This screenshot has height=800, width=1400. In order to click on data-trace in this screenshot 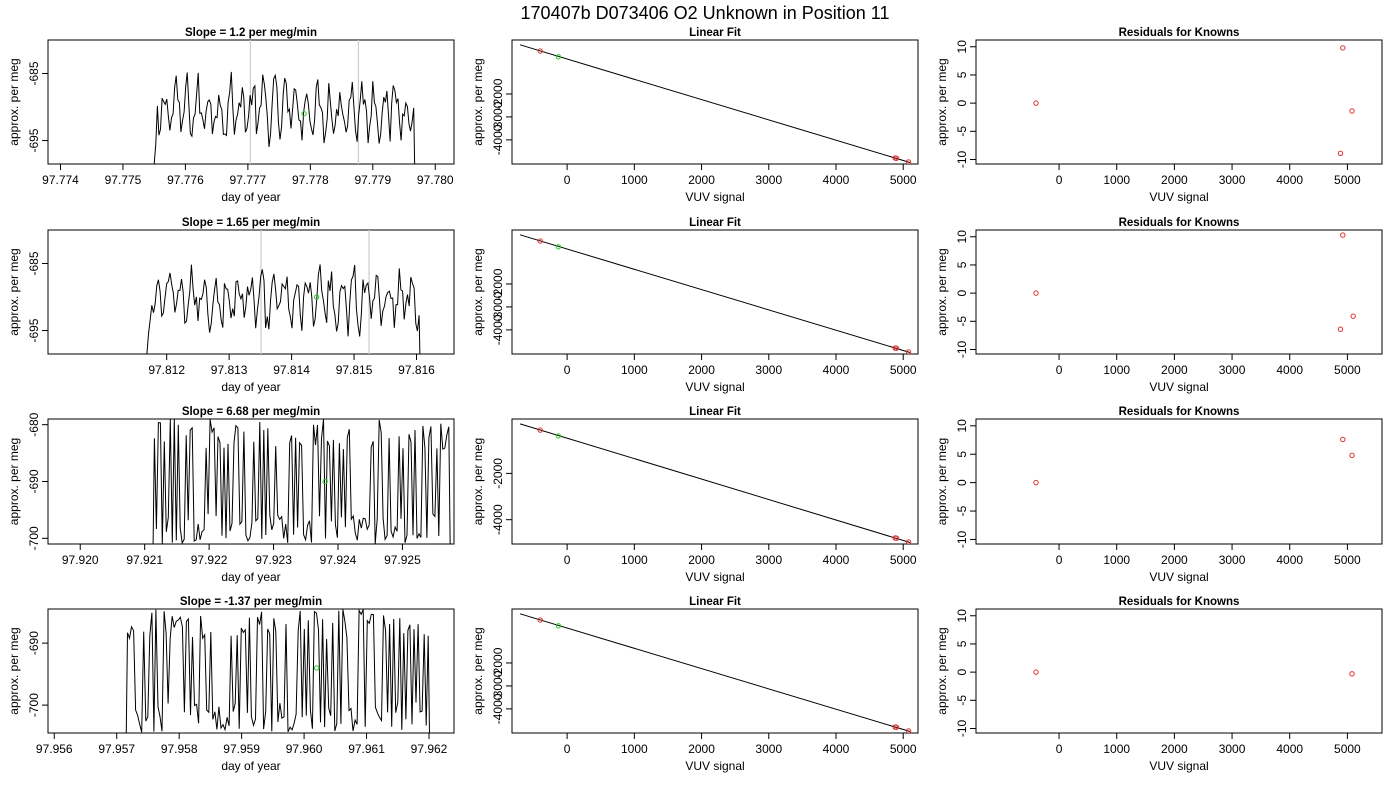, I will do `click(284, 117)`.